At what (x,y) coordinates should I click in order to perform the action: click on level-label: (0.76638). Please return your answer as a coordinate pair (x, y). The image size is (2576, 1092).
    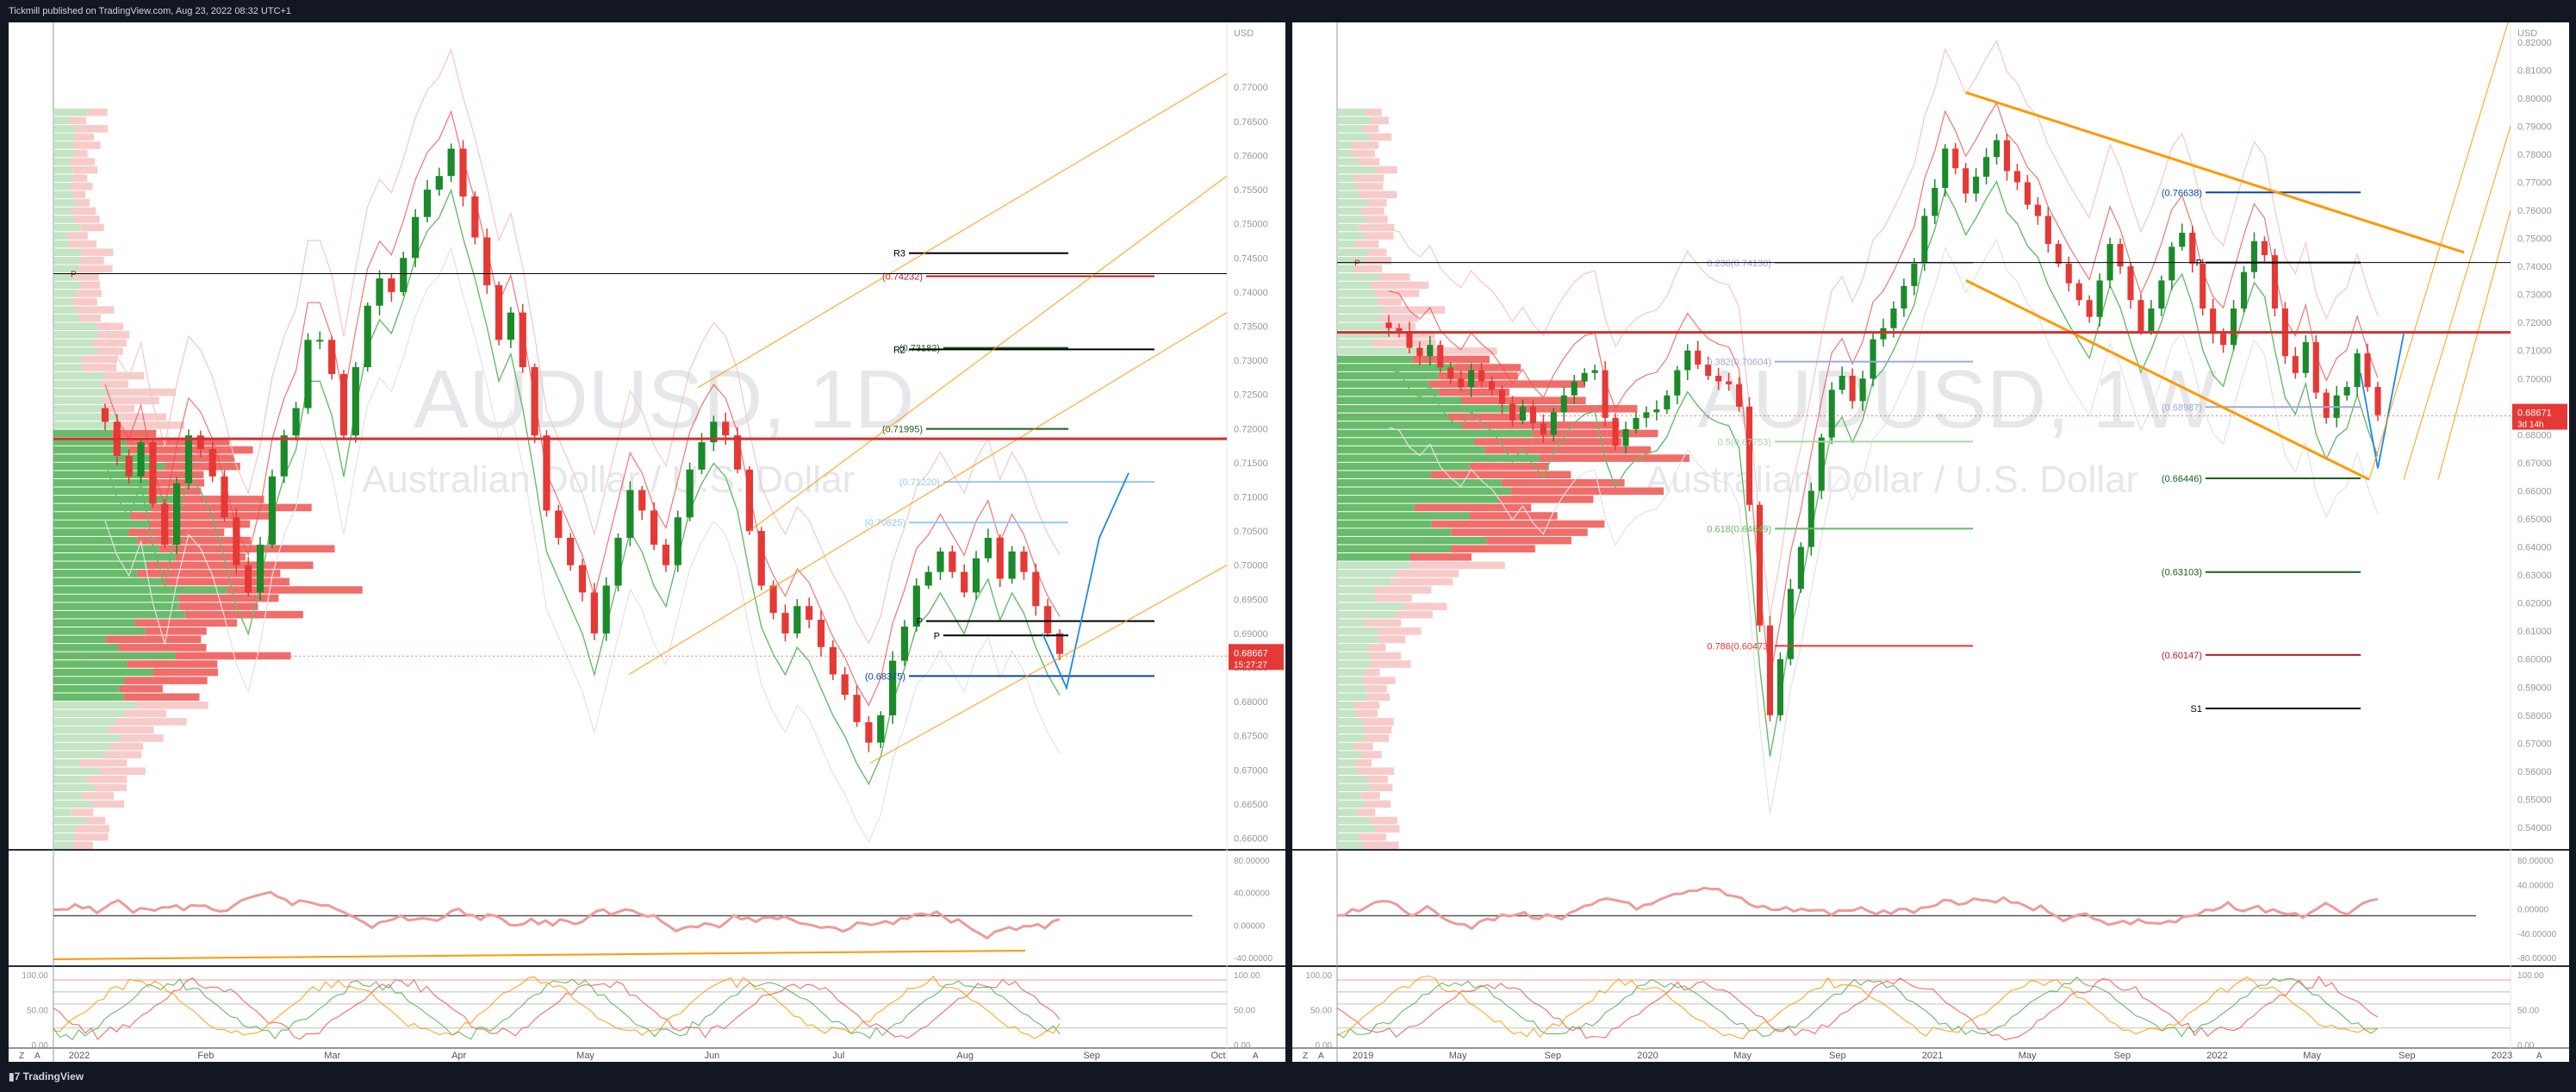
    Looking at the image, I should click on (2182, 193).